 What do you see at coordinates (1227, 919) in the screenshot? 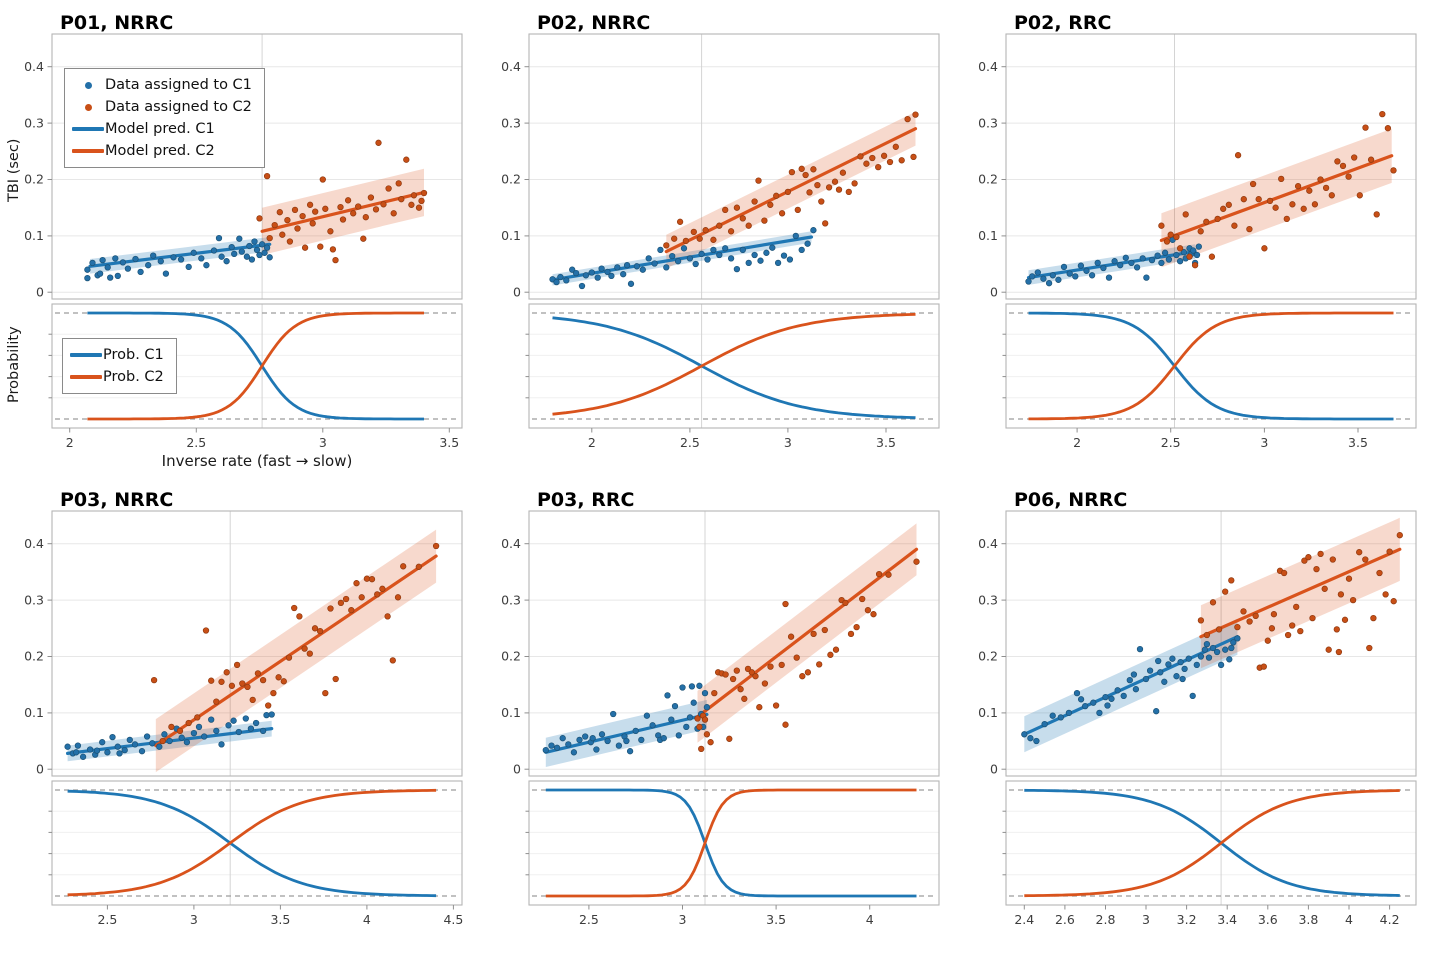
I see `svg-text: 3.4` at bounding box center [1227, 919].